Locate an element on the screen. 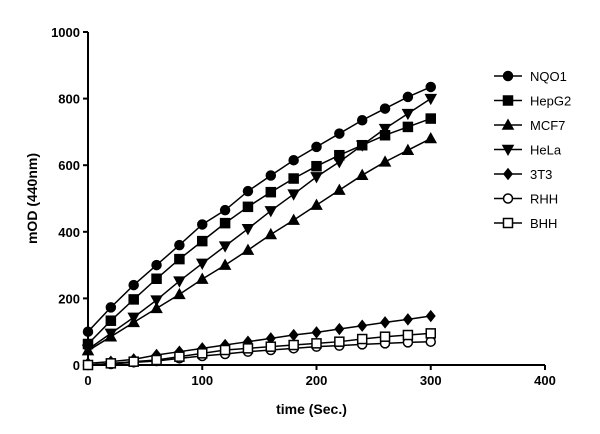  y-tick-label: 600 is located at coordinates (69, 165).